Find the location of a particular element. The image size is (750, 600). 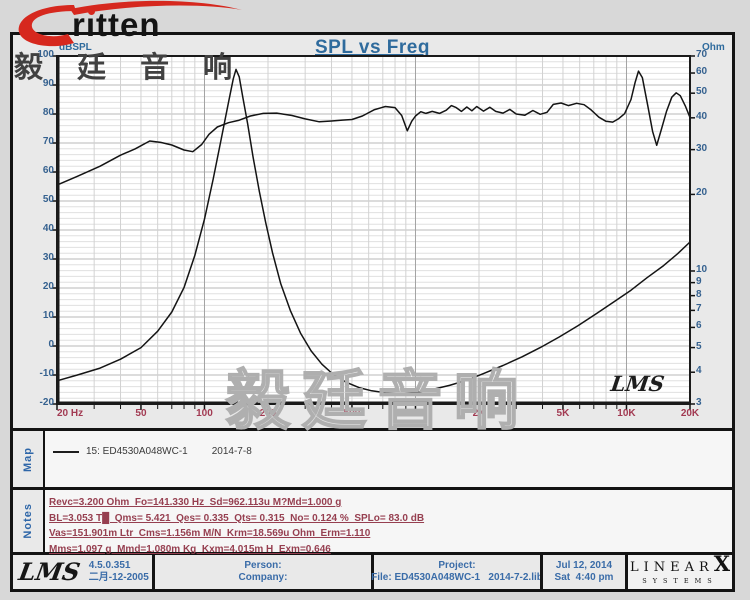

project-label: Project: is located at coordinates (457, 565).